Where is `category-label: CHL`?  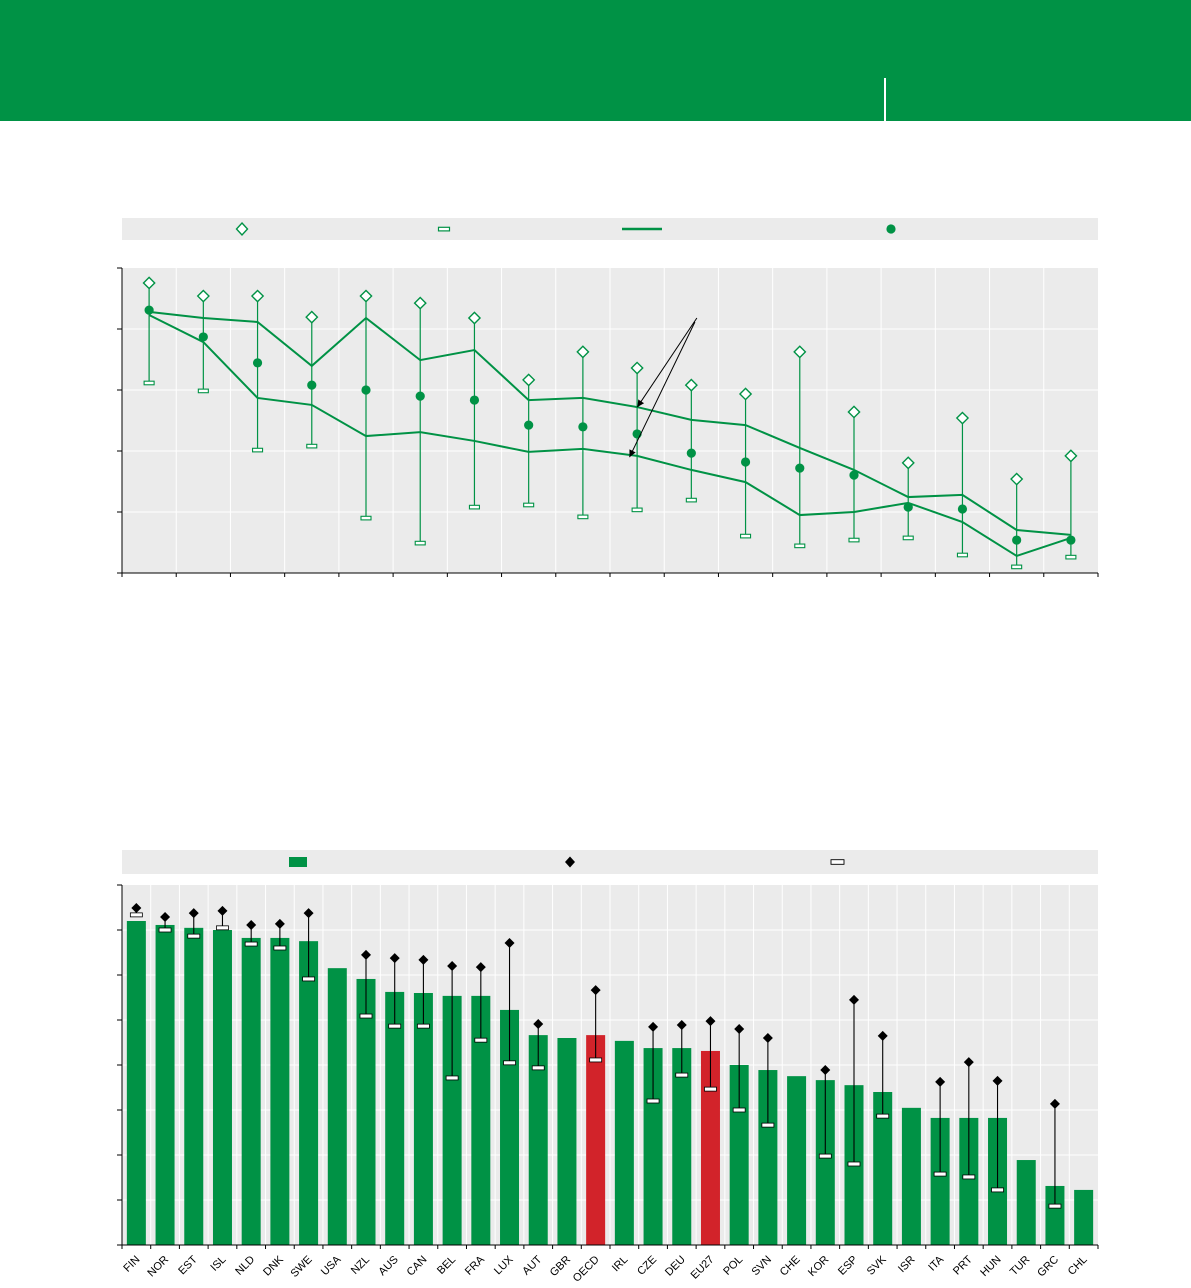 category-label: CHL is located at coordinates (1078, 1266).